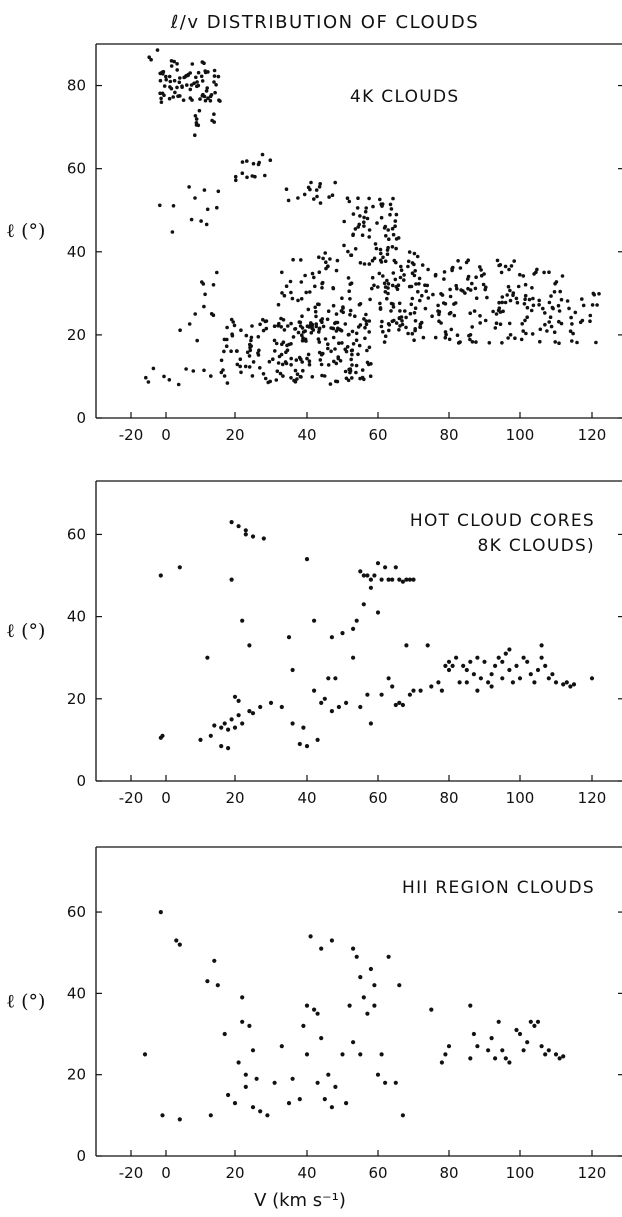  Describe the element at coordinates (448, 1173) in the screenshot. I see `x-tick-label: 80` at that location.